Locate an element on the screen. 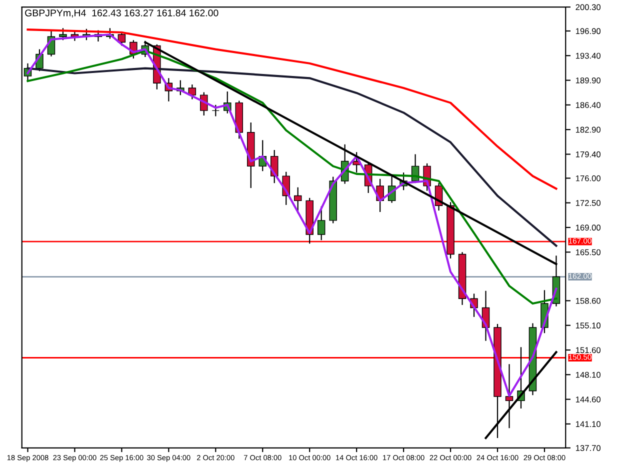  y-tick-label: 165.50 is located at coordinates (588, 252).